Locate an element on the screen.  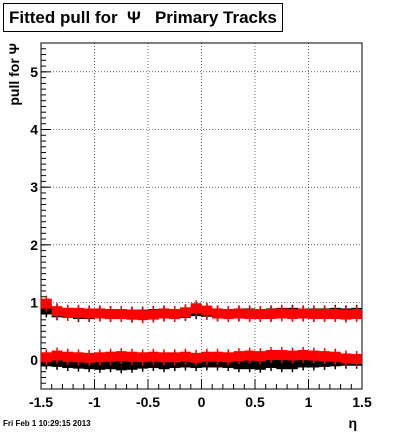
y-tick-label: 0 is located at coordinates (34, 360).